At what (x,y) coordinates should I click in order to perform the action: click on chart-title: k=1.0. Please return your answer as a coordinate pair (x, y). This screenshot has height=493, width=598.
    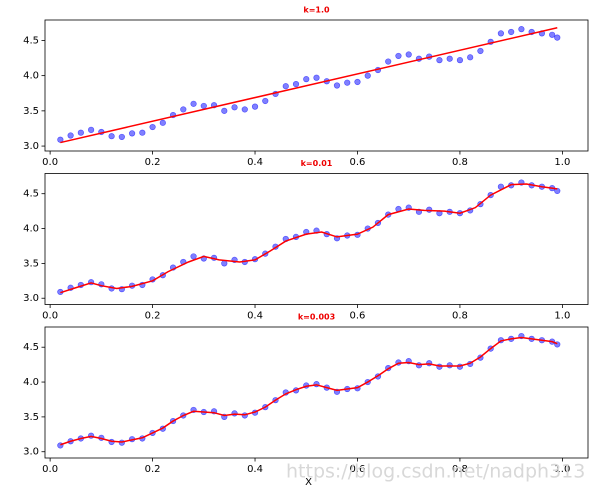
    Looking at the image, I should click on (316, 10).